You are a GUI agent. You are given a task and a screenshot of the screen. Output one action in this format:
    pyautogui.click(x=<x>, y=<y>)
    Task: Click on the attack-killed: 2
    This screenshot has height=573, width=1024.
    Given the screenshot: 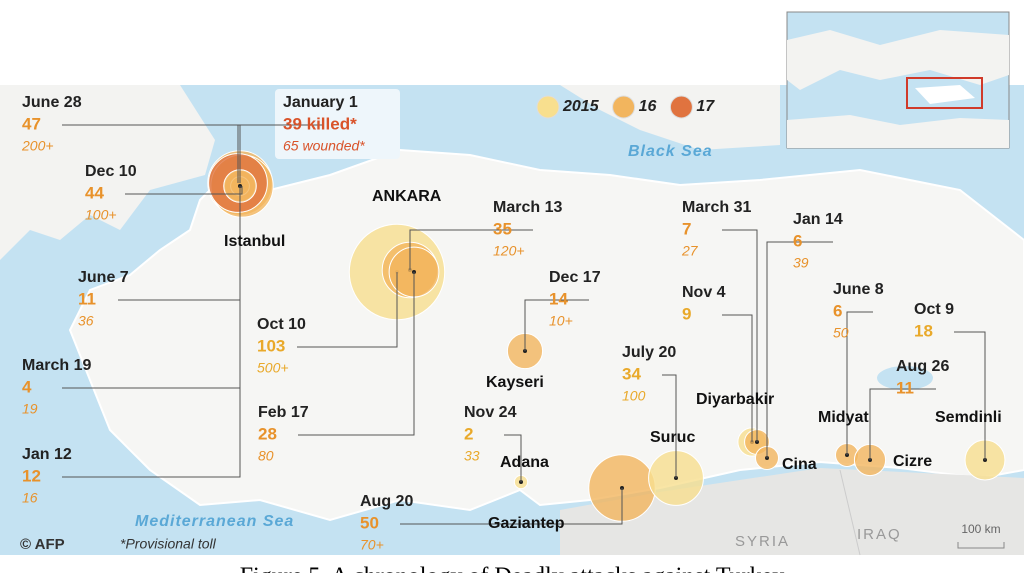 What is the action you would take?
    pyautogui.click(x=468, y=433)
    